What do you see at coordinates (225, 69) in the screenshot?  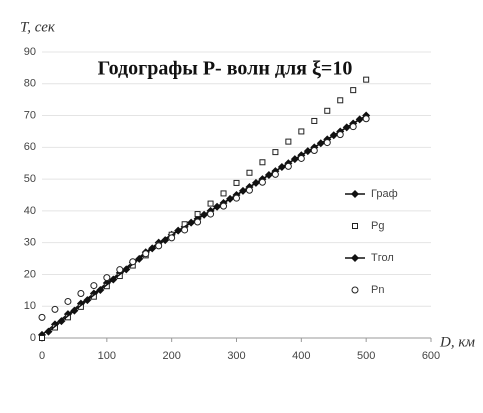 I see `chart-title: Годографы P- волн для ξ=10` at bounding box center [225, 69].